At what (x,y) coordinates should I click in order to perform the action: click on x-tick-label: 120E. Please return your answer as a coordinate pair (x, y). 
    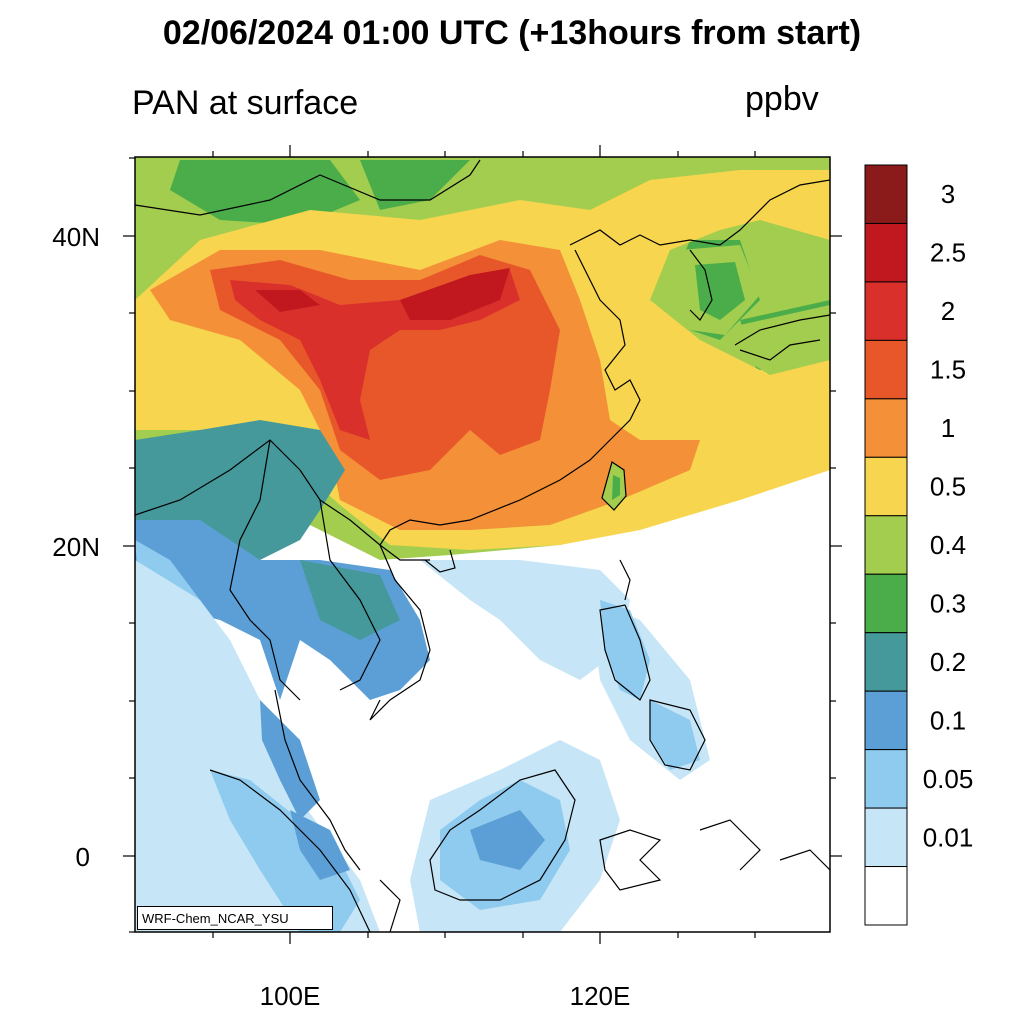
    Looking at the image, I should click on (600, 996).